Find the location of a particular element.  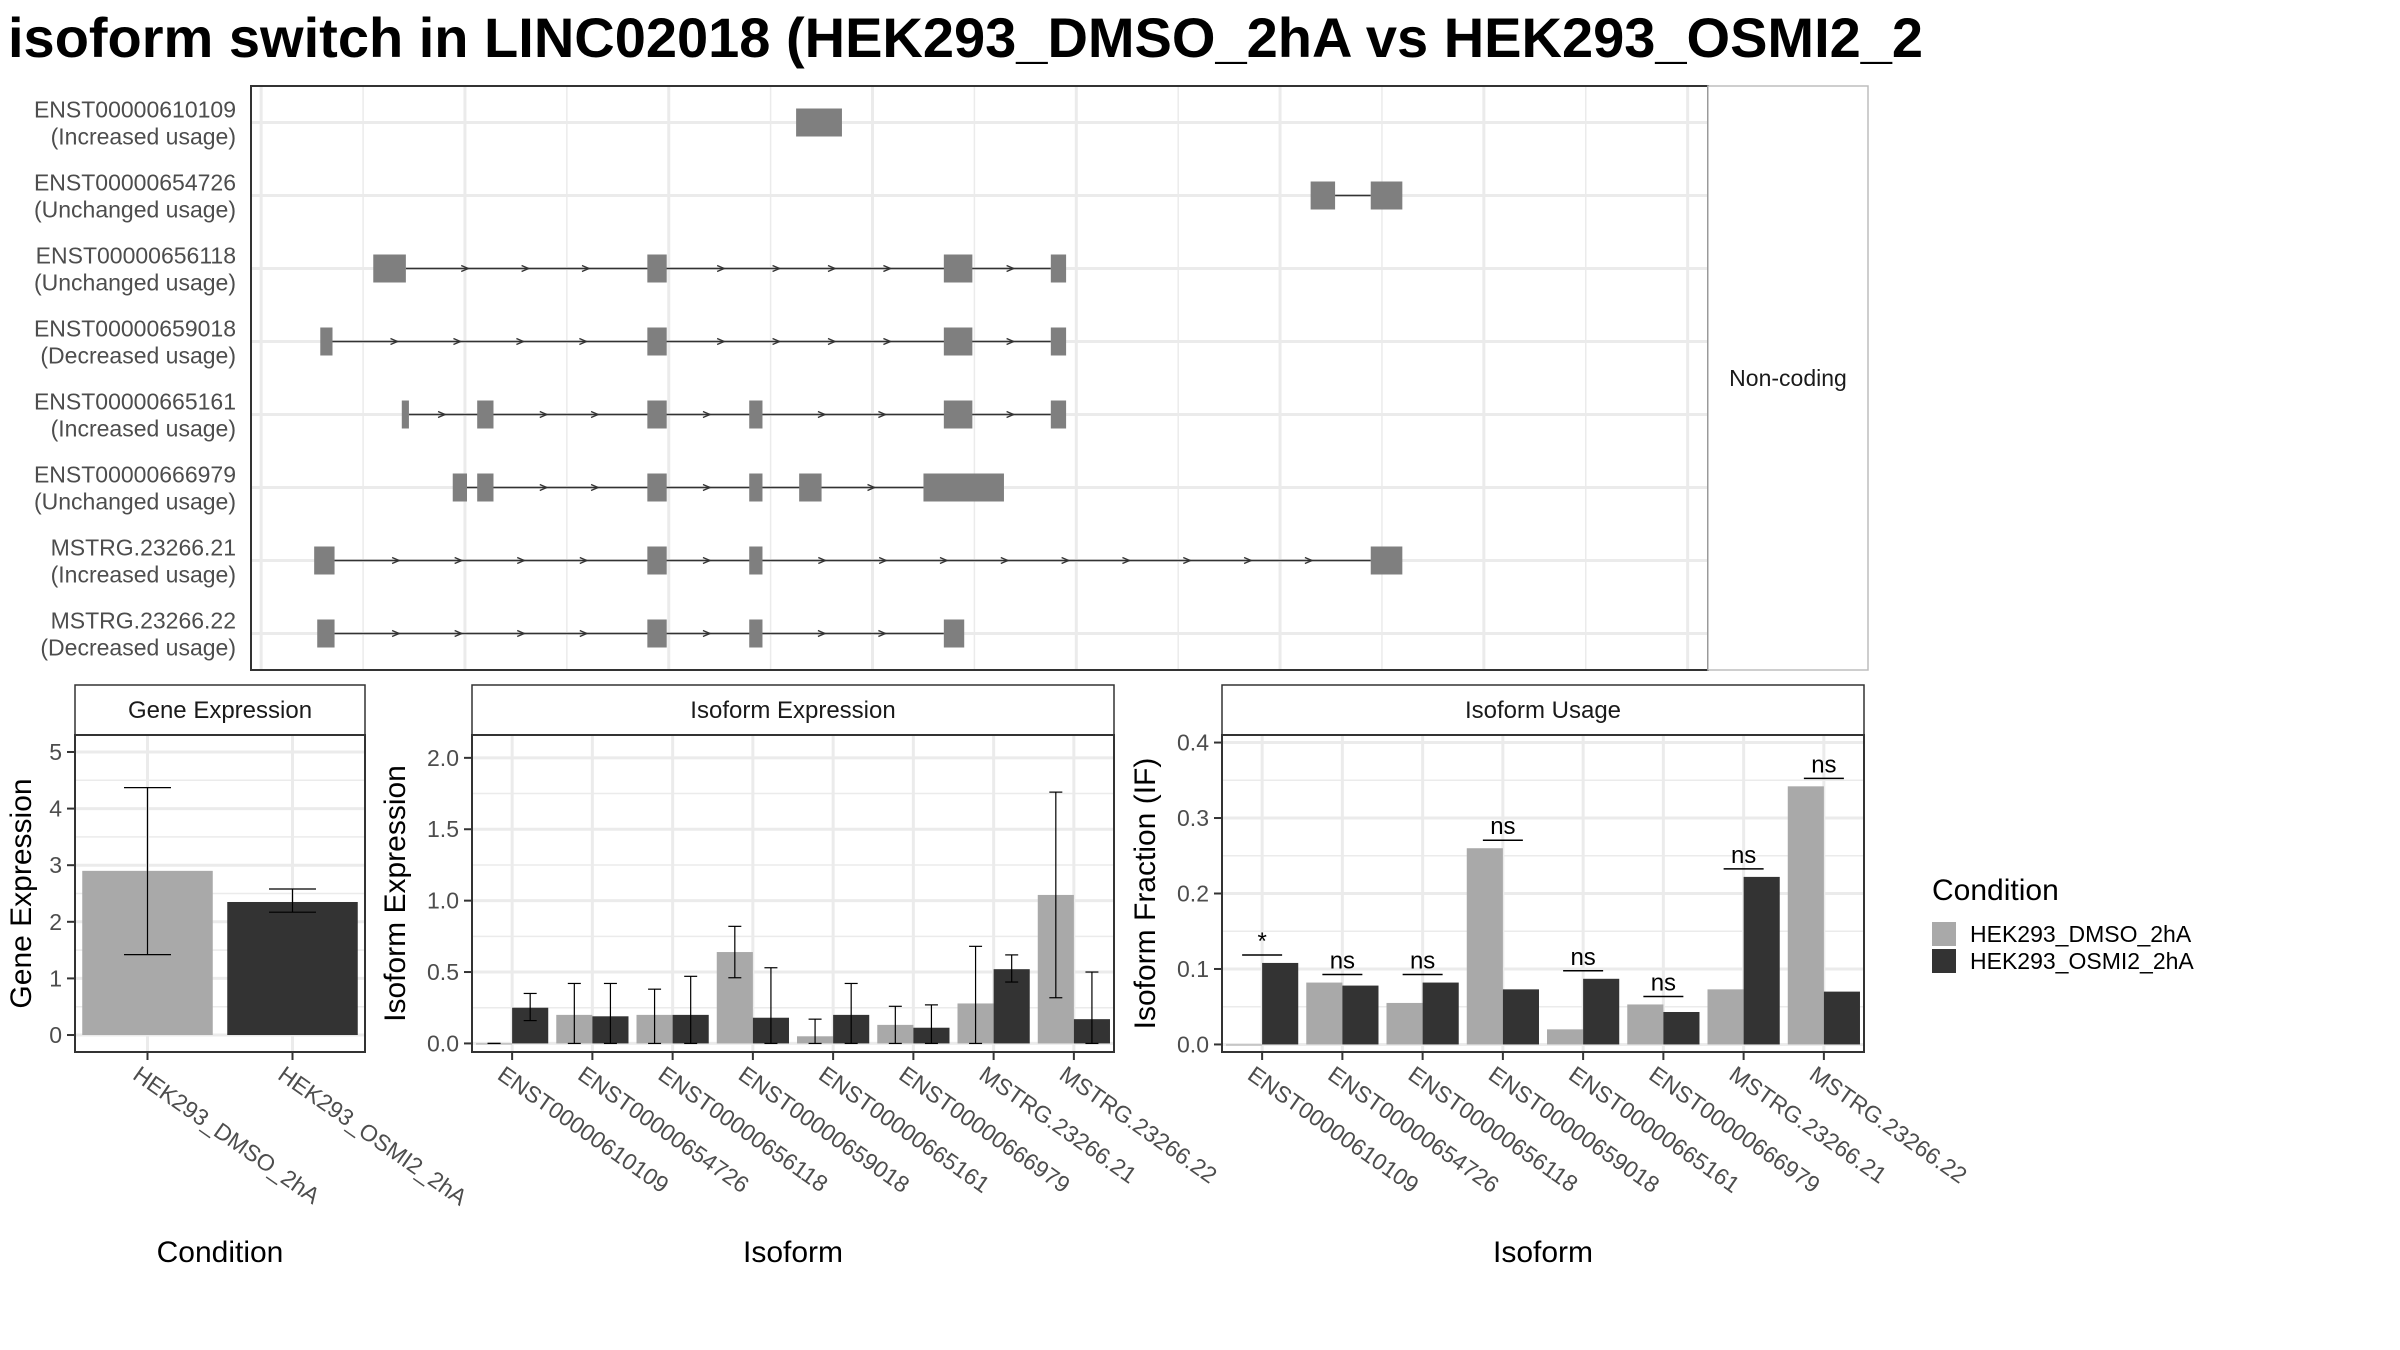

y-tick-label: 0.0 is located at coordinates (1193, 1044).